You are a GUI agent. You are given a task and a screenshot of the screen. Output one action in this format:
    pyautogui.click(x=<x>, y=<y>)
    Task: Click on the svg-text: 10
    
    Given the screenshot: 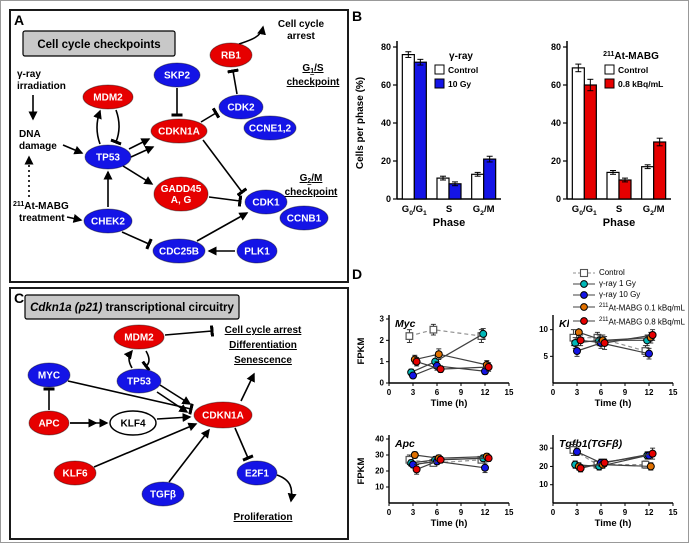 What is the action you would take?
    pyautogui.click(x=543, y=484)
    